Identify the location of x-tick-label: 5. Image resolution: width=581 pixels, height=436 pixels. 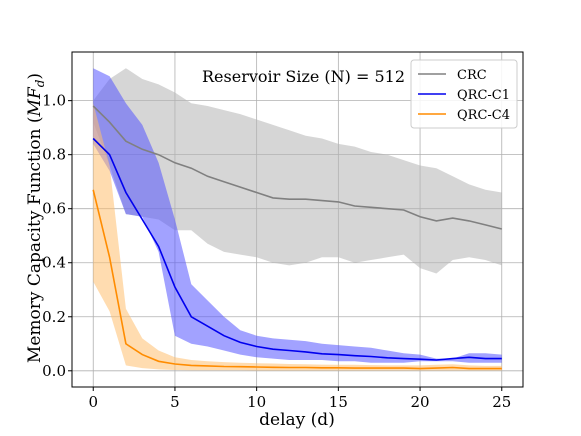
(175, 402).